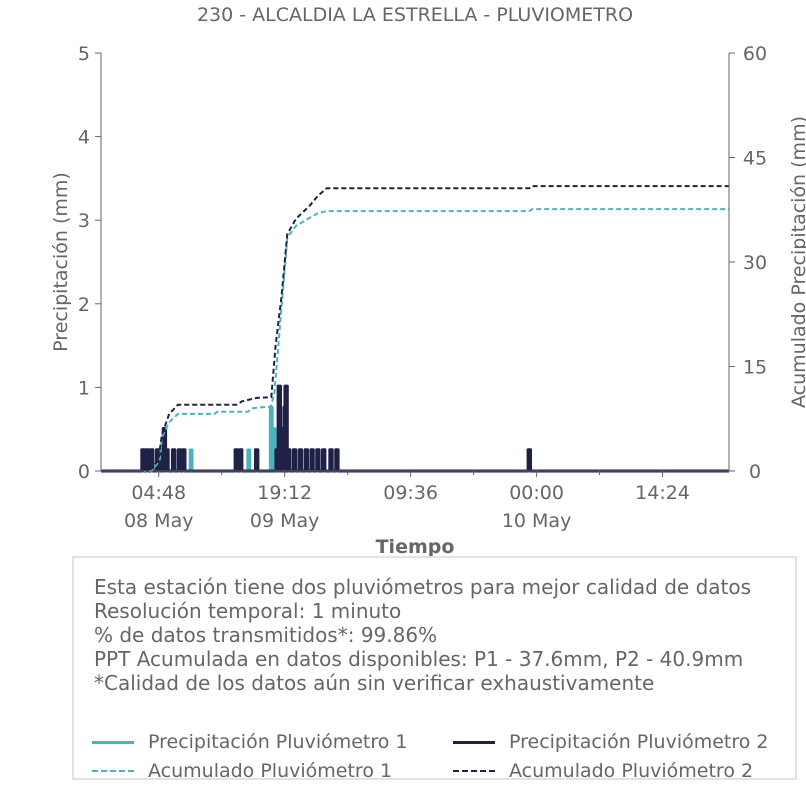 The width and height of the screenshot is (806, 806). Describe the element at coordinates (84, 138) in the screenshot. I see `y-left-tick-label: 4` at that location.